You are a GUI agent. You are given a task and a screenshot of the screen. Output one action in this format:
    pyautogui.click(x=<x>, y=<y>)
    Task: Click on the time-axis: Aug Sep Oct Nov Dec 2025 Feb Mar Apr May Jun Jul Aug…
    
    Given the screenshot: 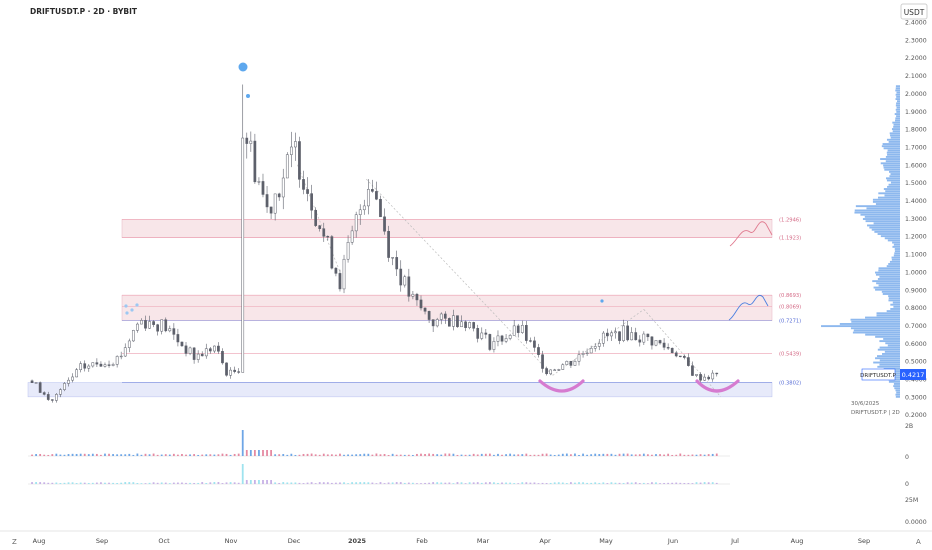 What is the action you would take?
    pyautogui.click(x=451, y=541)
    